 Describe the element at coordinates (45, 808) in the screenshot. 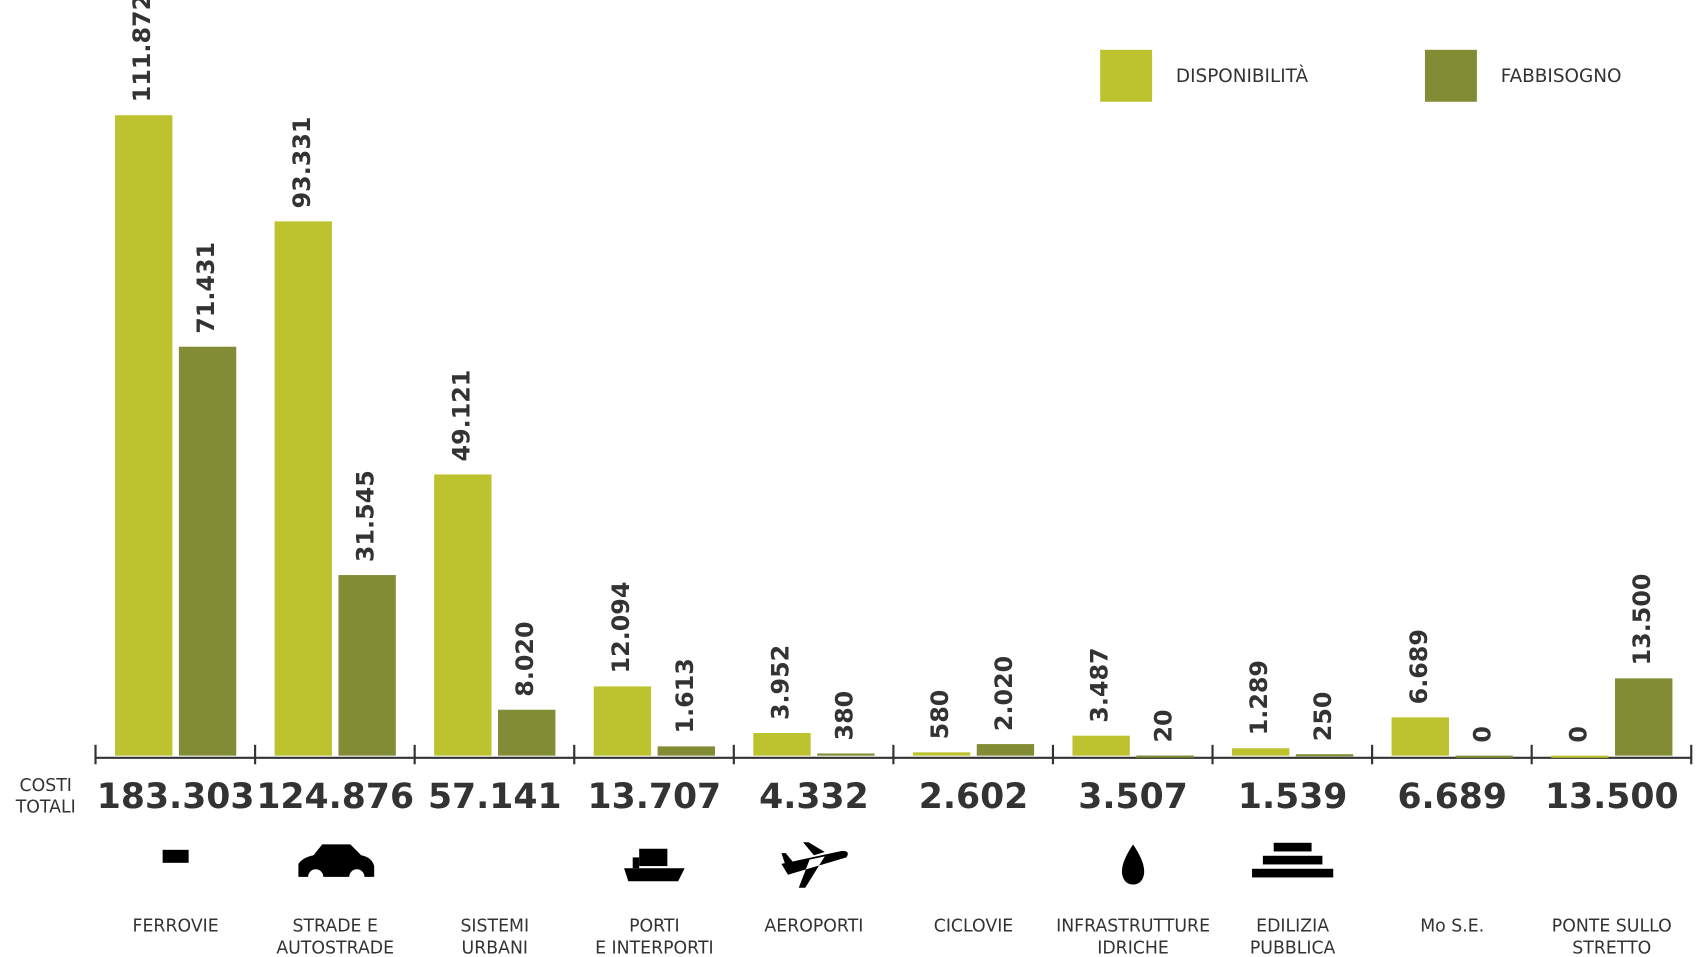

I see `totals-label: TOTALI` at that location.